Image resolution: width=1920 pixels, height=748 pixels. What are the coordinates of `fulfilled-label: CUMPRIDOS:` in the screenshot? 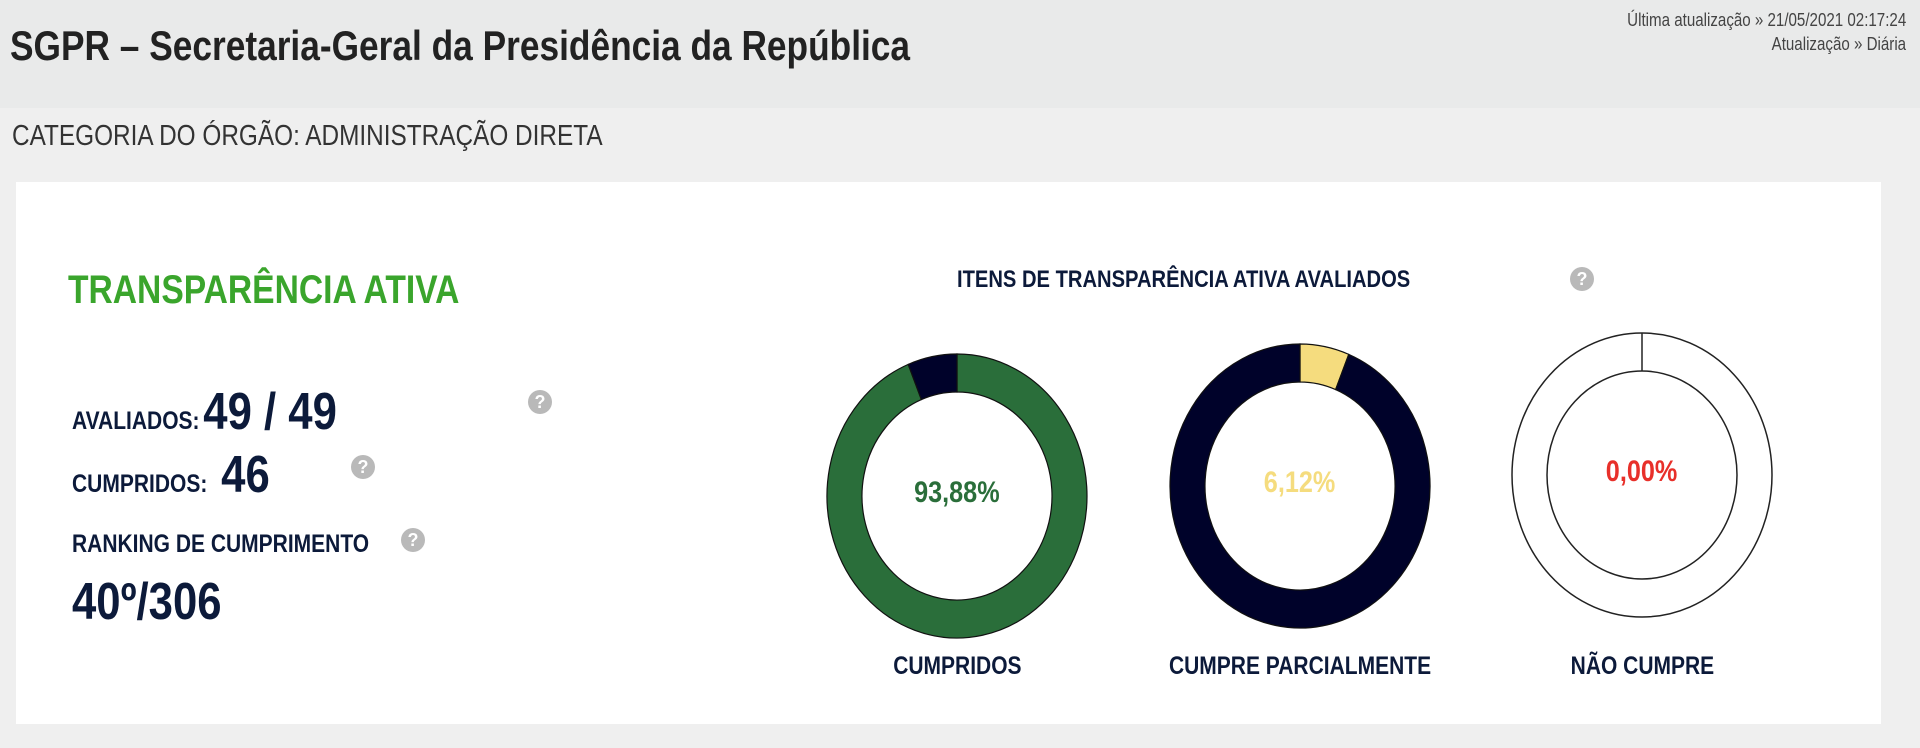 It's located at (140, 484).